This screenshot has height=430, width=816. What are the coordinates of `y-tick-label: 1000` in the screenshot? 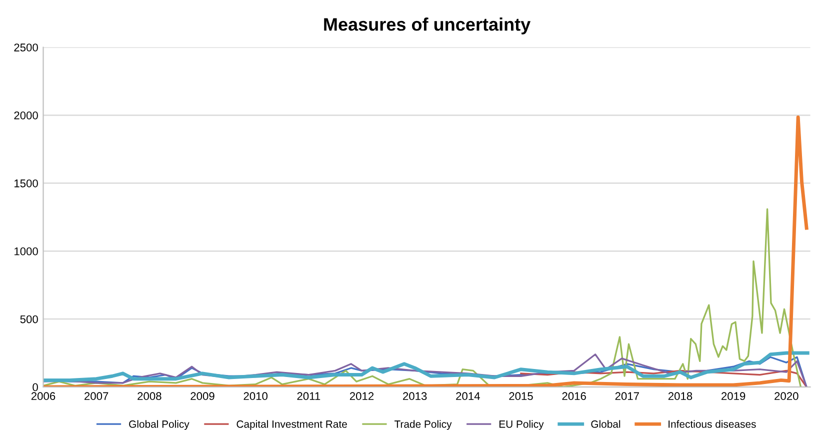 It's located at (26, 251).